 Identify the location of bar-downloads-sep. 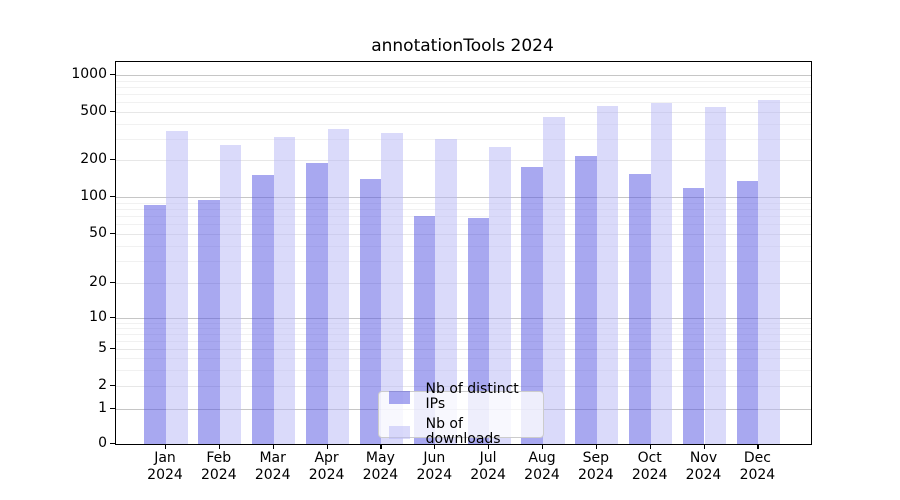
(607, 274).